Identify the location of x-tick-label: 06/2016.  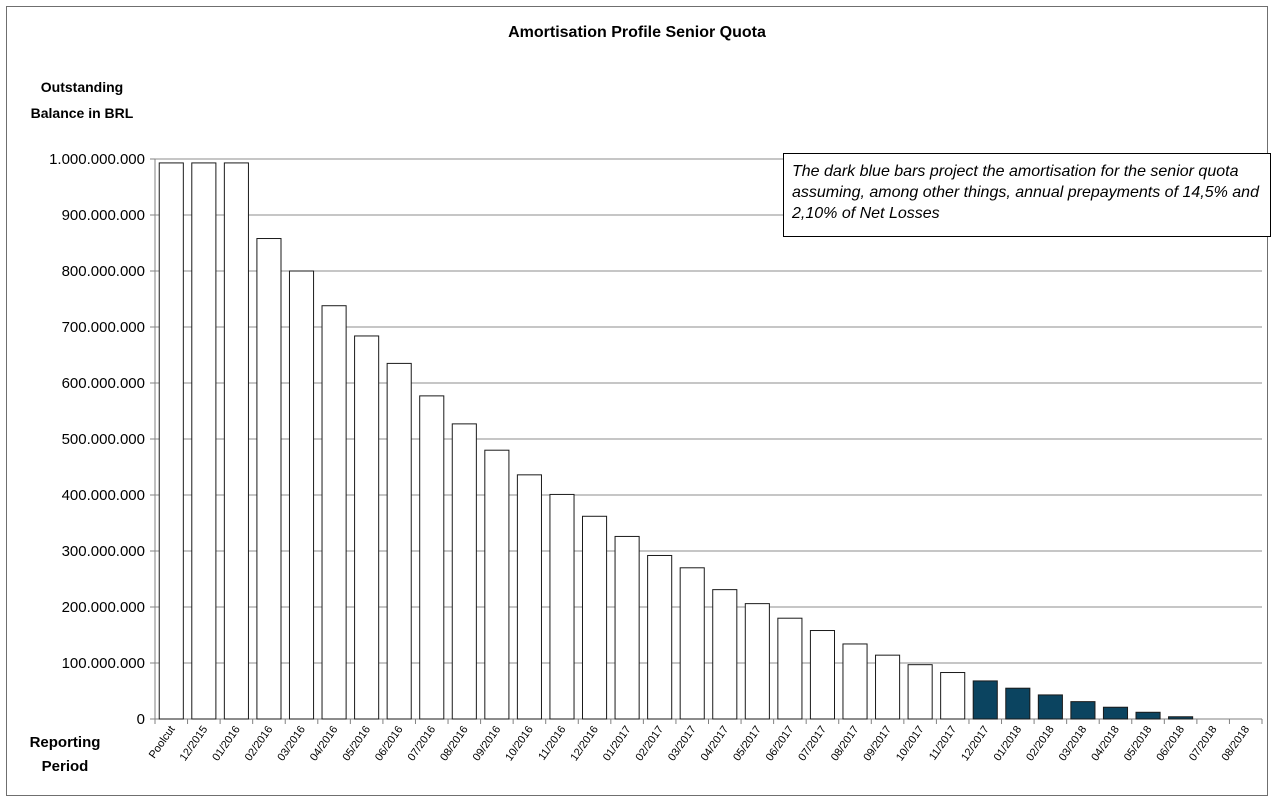
(389, 743).